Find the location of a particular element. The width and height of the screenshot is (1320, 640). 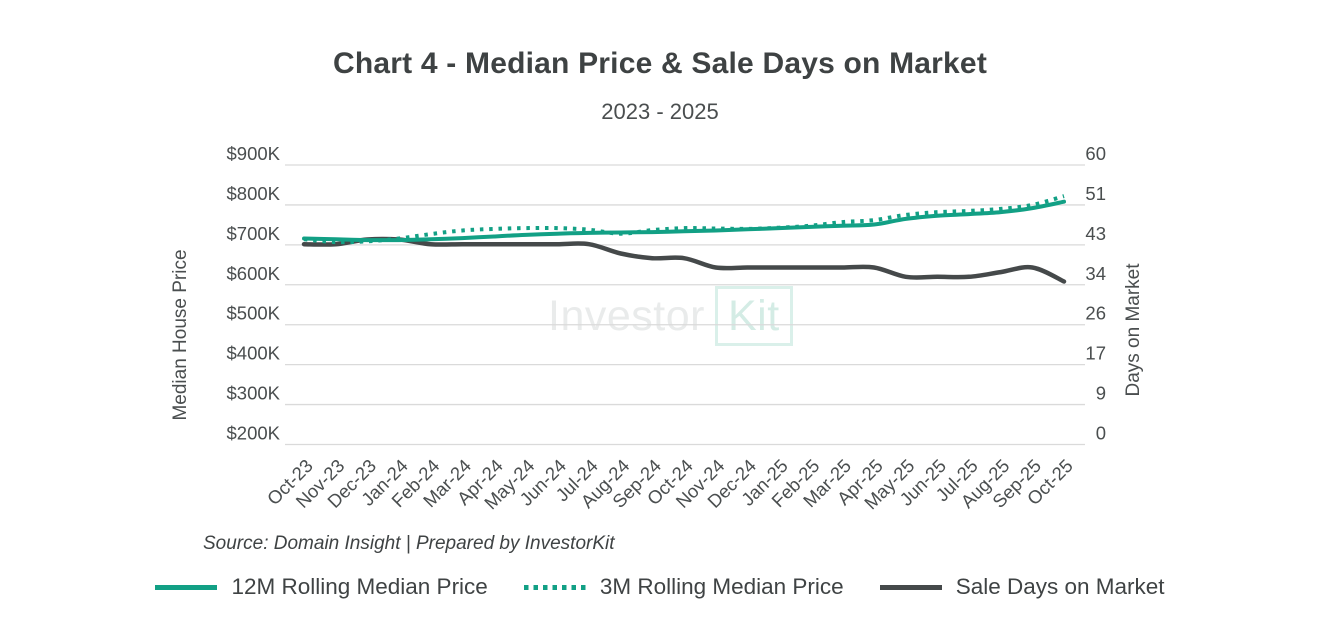

series-line-12m-rolling-median-price is located at coordinates (684, 221).